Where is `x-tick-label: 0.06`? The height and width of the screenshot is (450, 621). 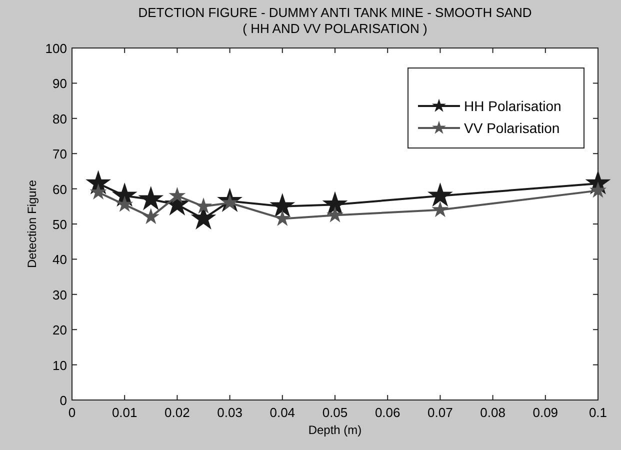 x-tick-label: 0.06 is located at coordinates (387, 412).